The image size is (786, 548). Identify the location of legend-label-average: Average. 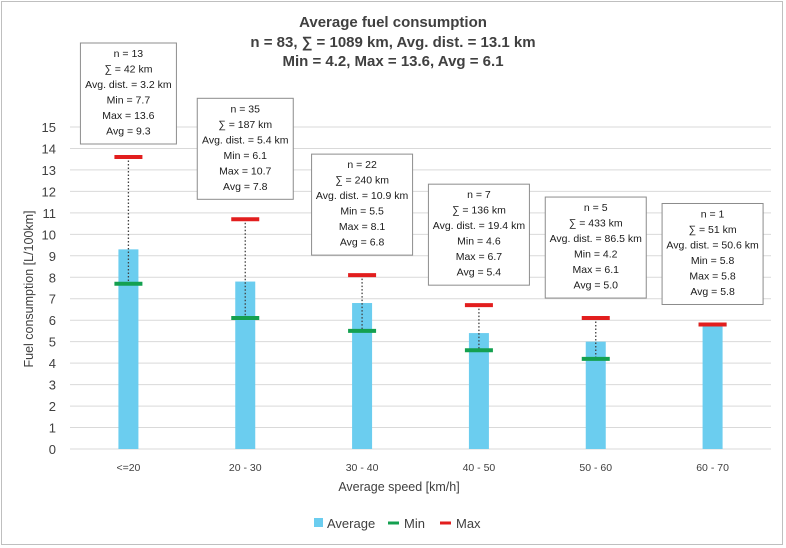
(351, 523).